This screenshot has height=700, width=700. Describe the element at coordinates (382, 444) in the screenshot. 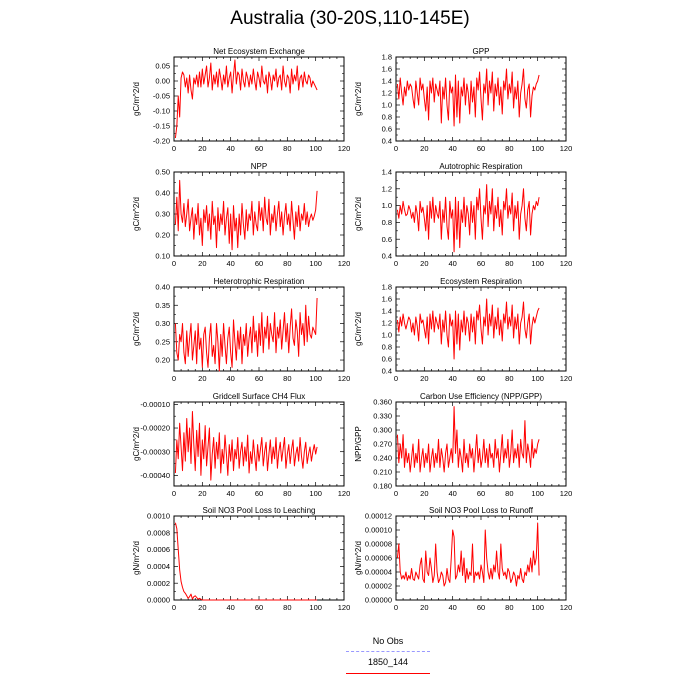

I see `y-tick-label: 0.270` at that location.